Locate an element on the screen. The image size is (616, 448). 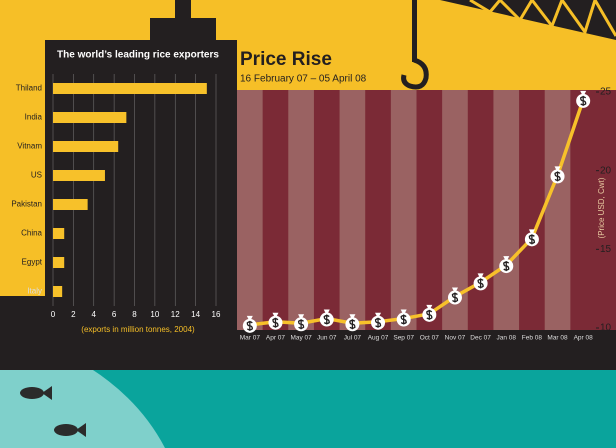
y-tick-label: China is located at coordinates (31, 233).